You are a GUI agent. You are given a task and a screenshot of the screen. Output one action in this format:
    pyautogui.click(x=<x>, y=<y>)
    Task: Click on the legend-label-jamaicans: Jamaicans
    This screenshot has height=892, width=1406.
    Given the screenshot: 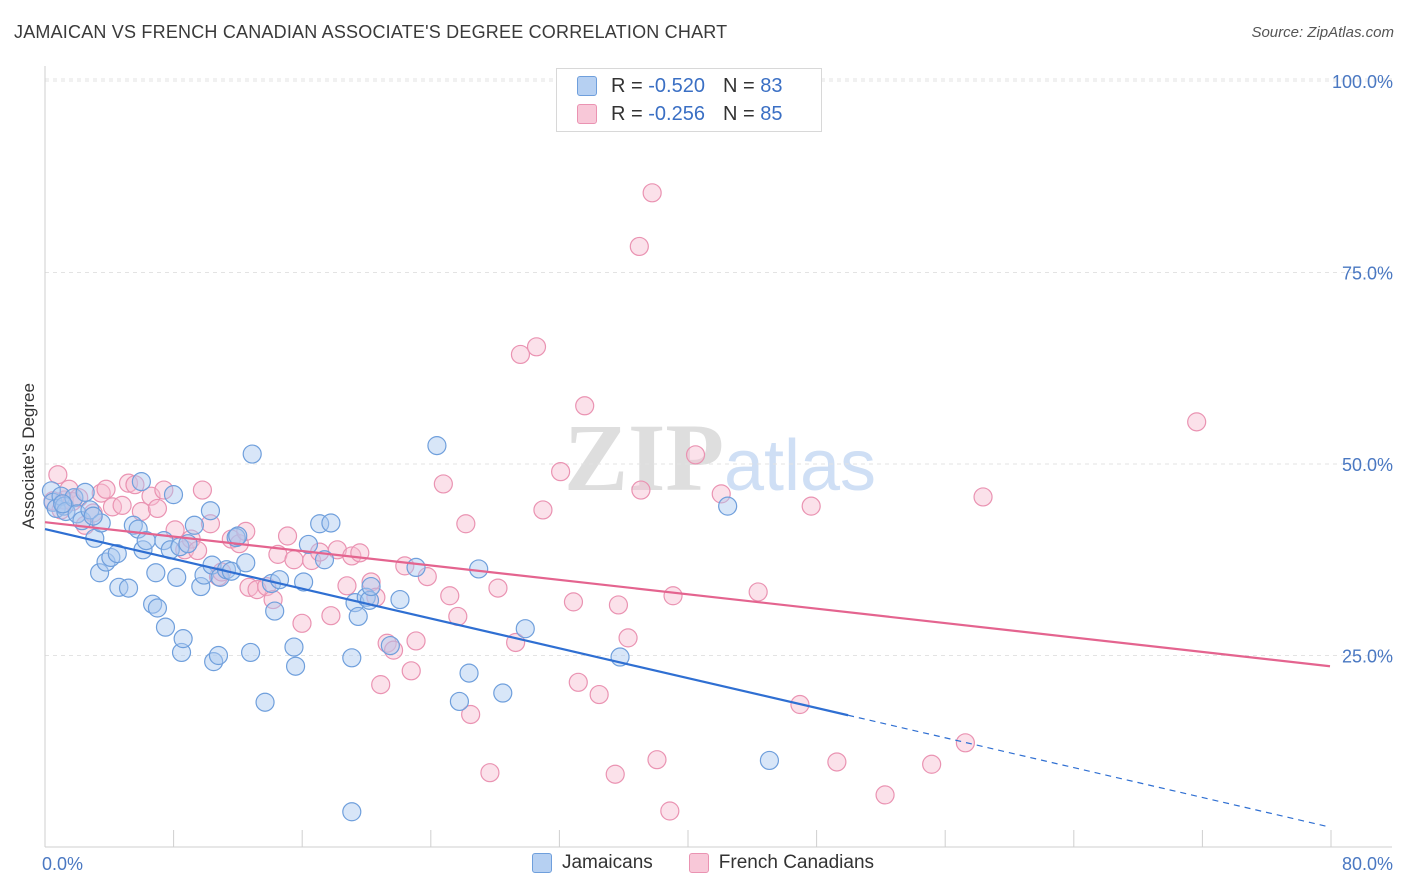 What is the action you would take?
    pyautogui.click(x=607, y=862)
    